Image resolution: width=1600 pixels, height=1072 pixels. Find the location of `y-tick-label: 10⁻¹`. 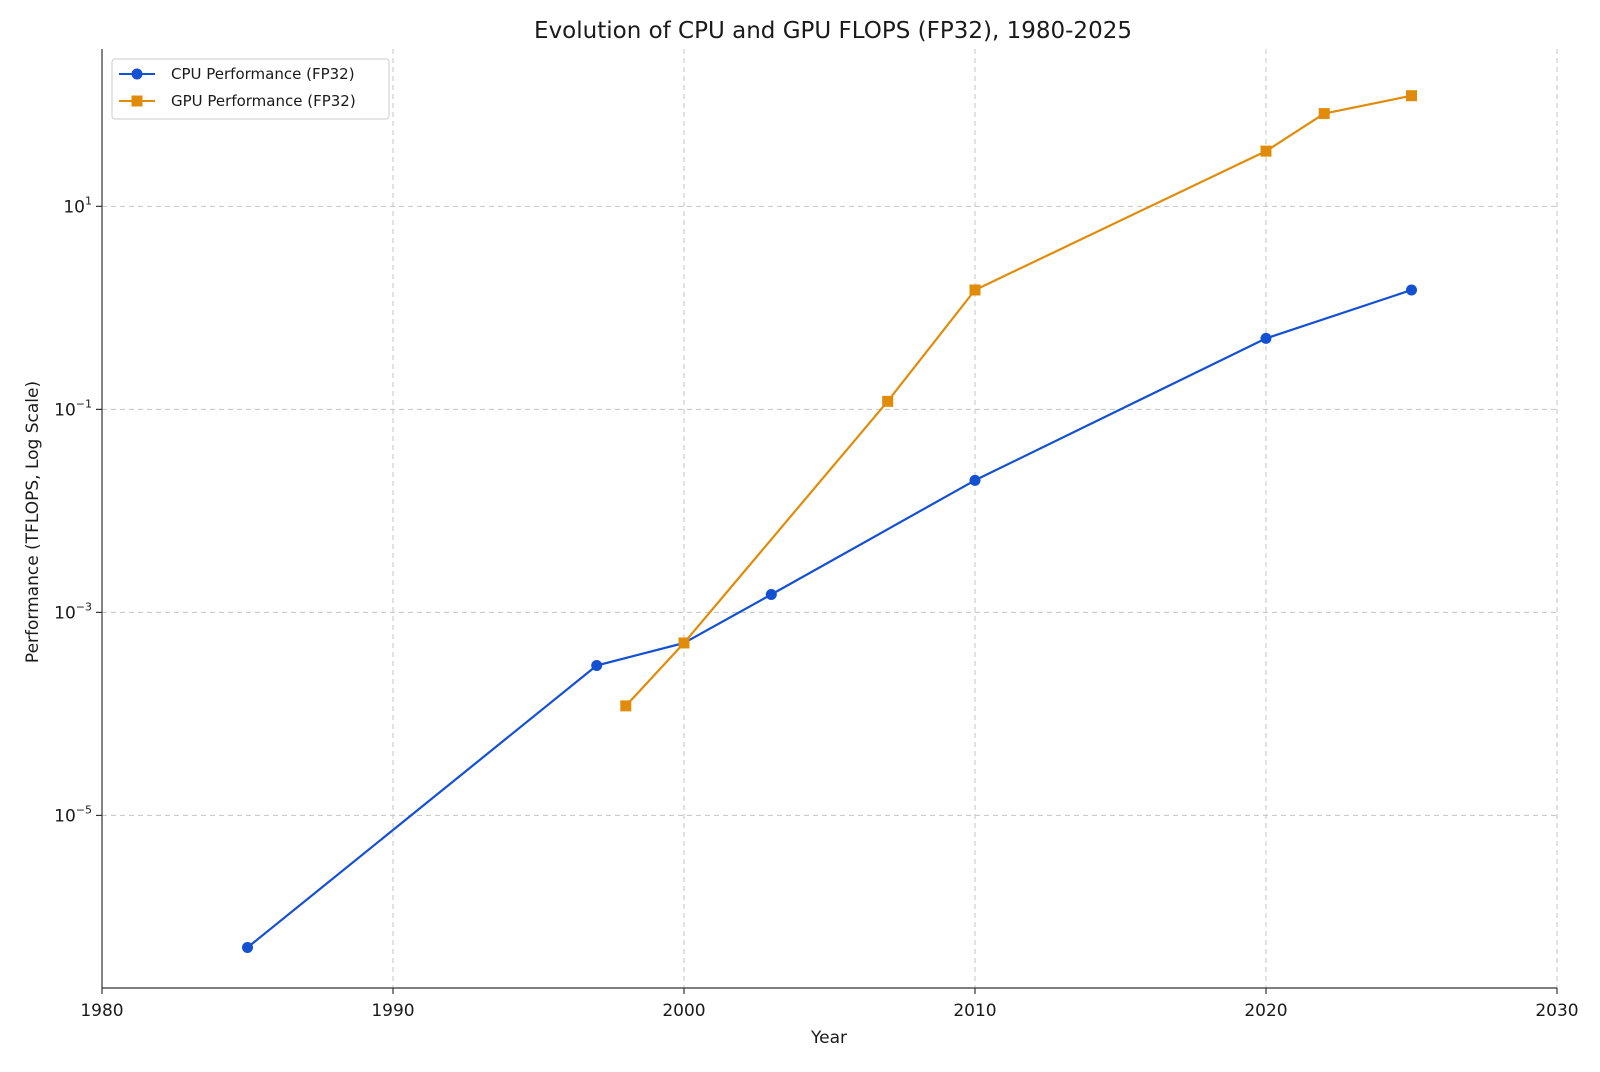

y-tick-label: 10⁻¹ is located at coordinates (73, 408).